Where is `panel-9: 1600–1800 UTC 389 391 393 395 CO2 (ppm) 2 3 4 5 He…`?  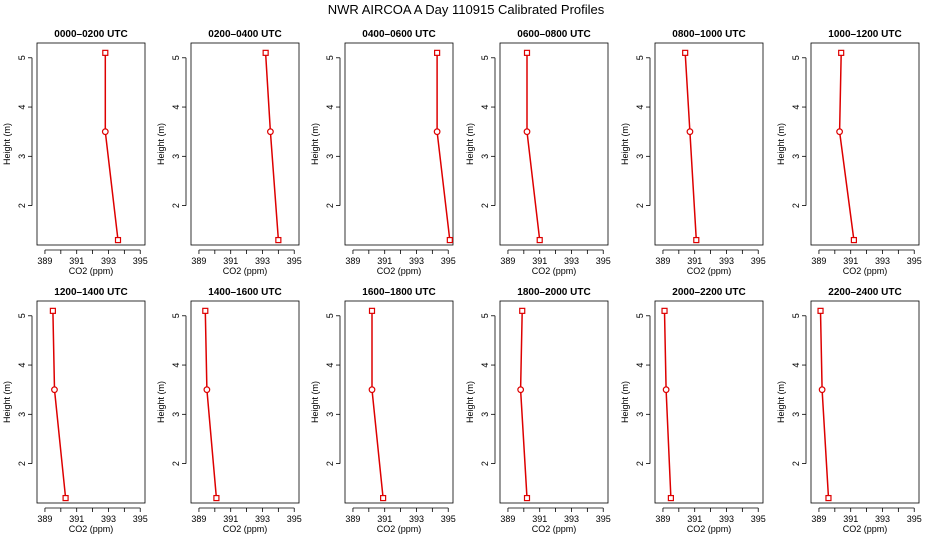
panel-9: 1600–1800 UTC 389 391 393 395 CO2 (ppm) 2 3 4 5 He… is located at coordinates (383, 410).